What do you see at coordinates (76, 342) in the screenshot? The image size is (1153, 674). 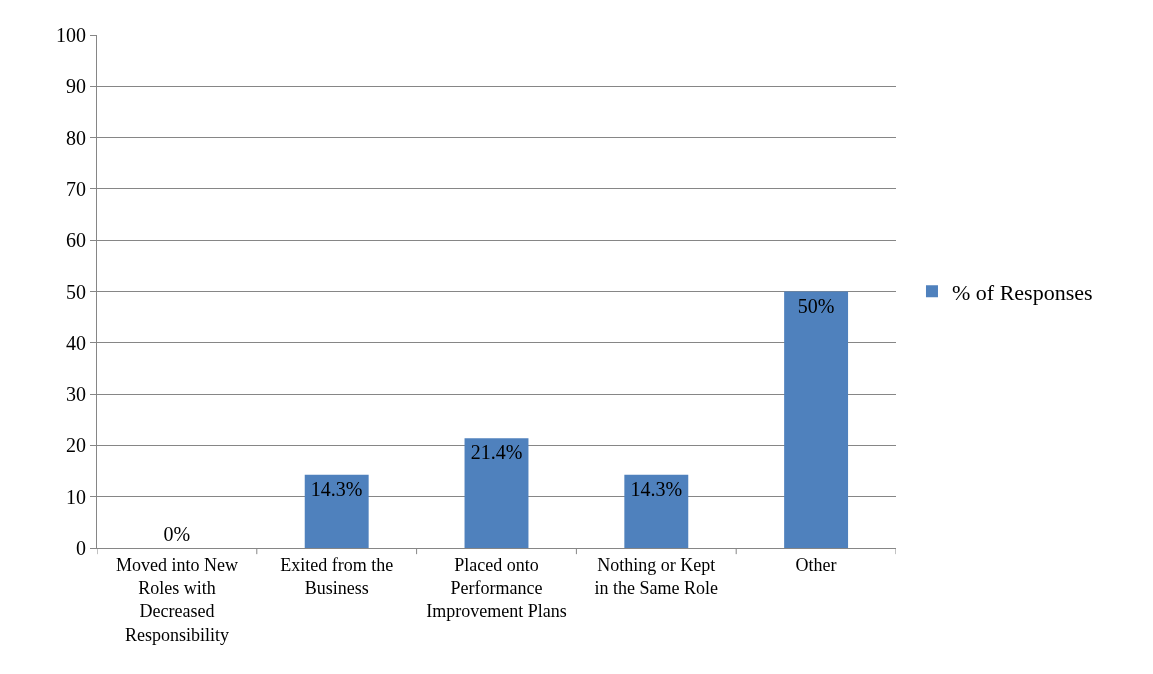 I see `y-tick-label: 40` at bounding box center [76, 342].